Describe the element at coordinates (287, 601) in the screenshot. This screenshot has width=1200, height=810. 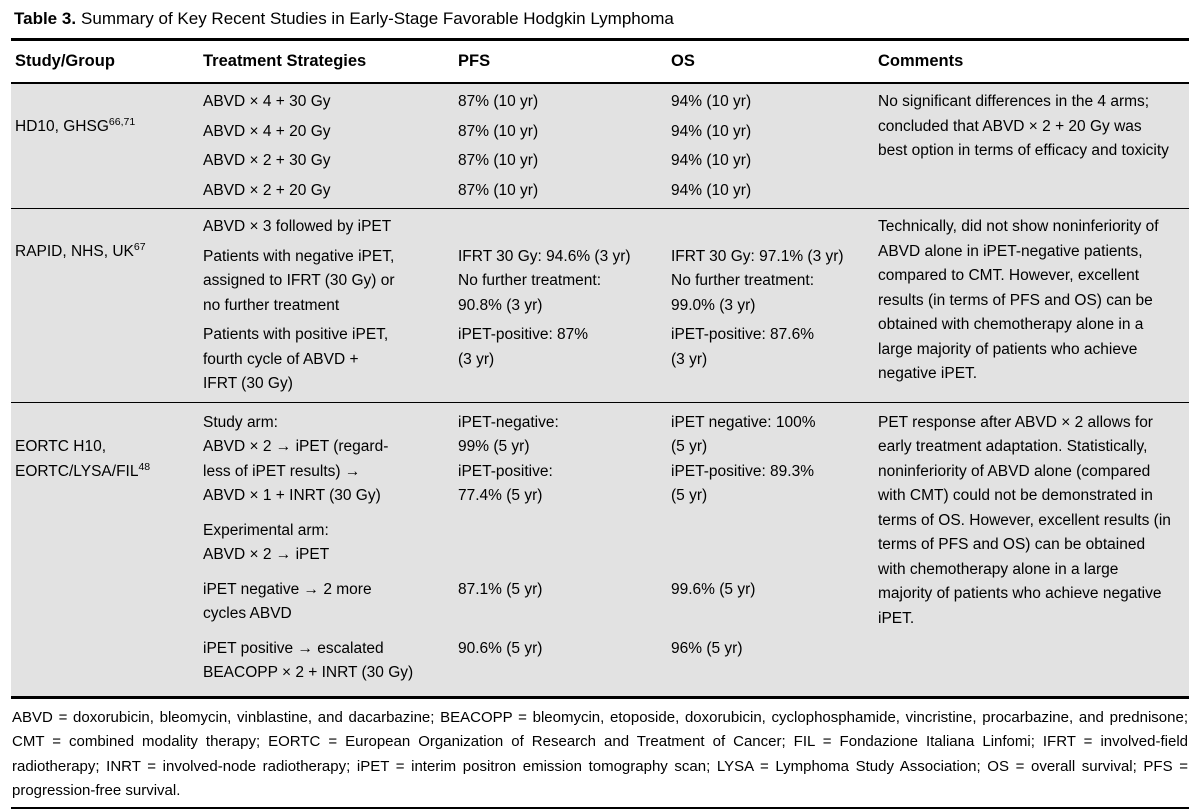
I see `treatment-cell: iPET negative → 2 more cycles ABVD` at that location.